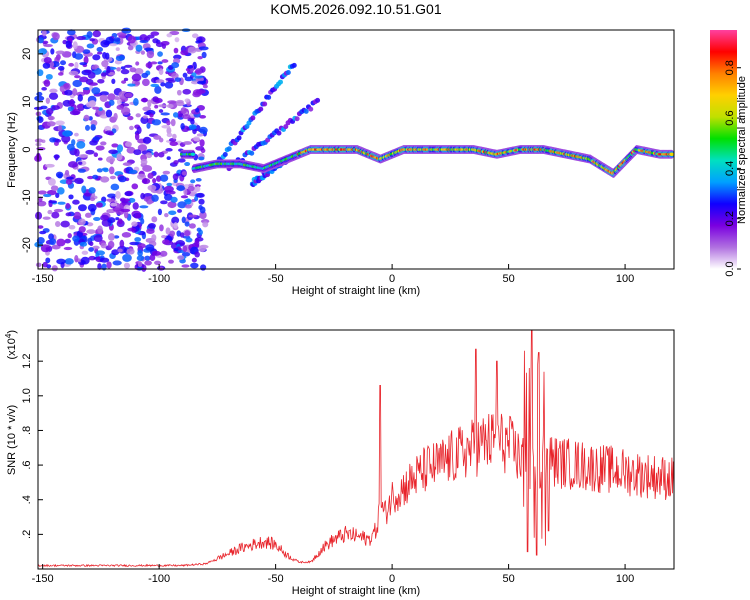 This screenshot has width=750, height=600. Describe the element at coordinates (12, 150) in the screenshot. I see `spectrogram-y-axis-title: Frequency (Hz)` at that location.